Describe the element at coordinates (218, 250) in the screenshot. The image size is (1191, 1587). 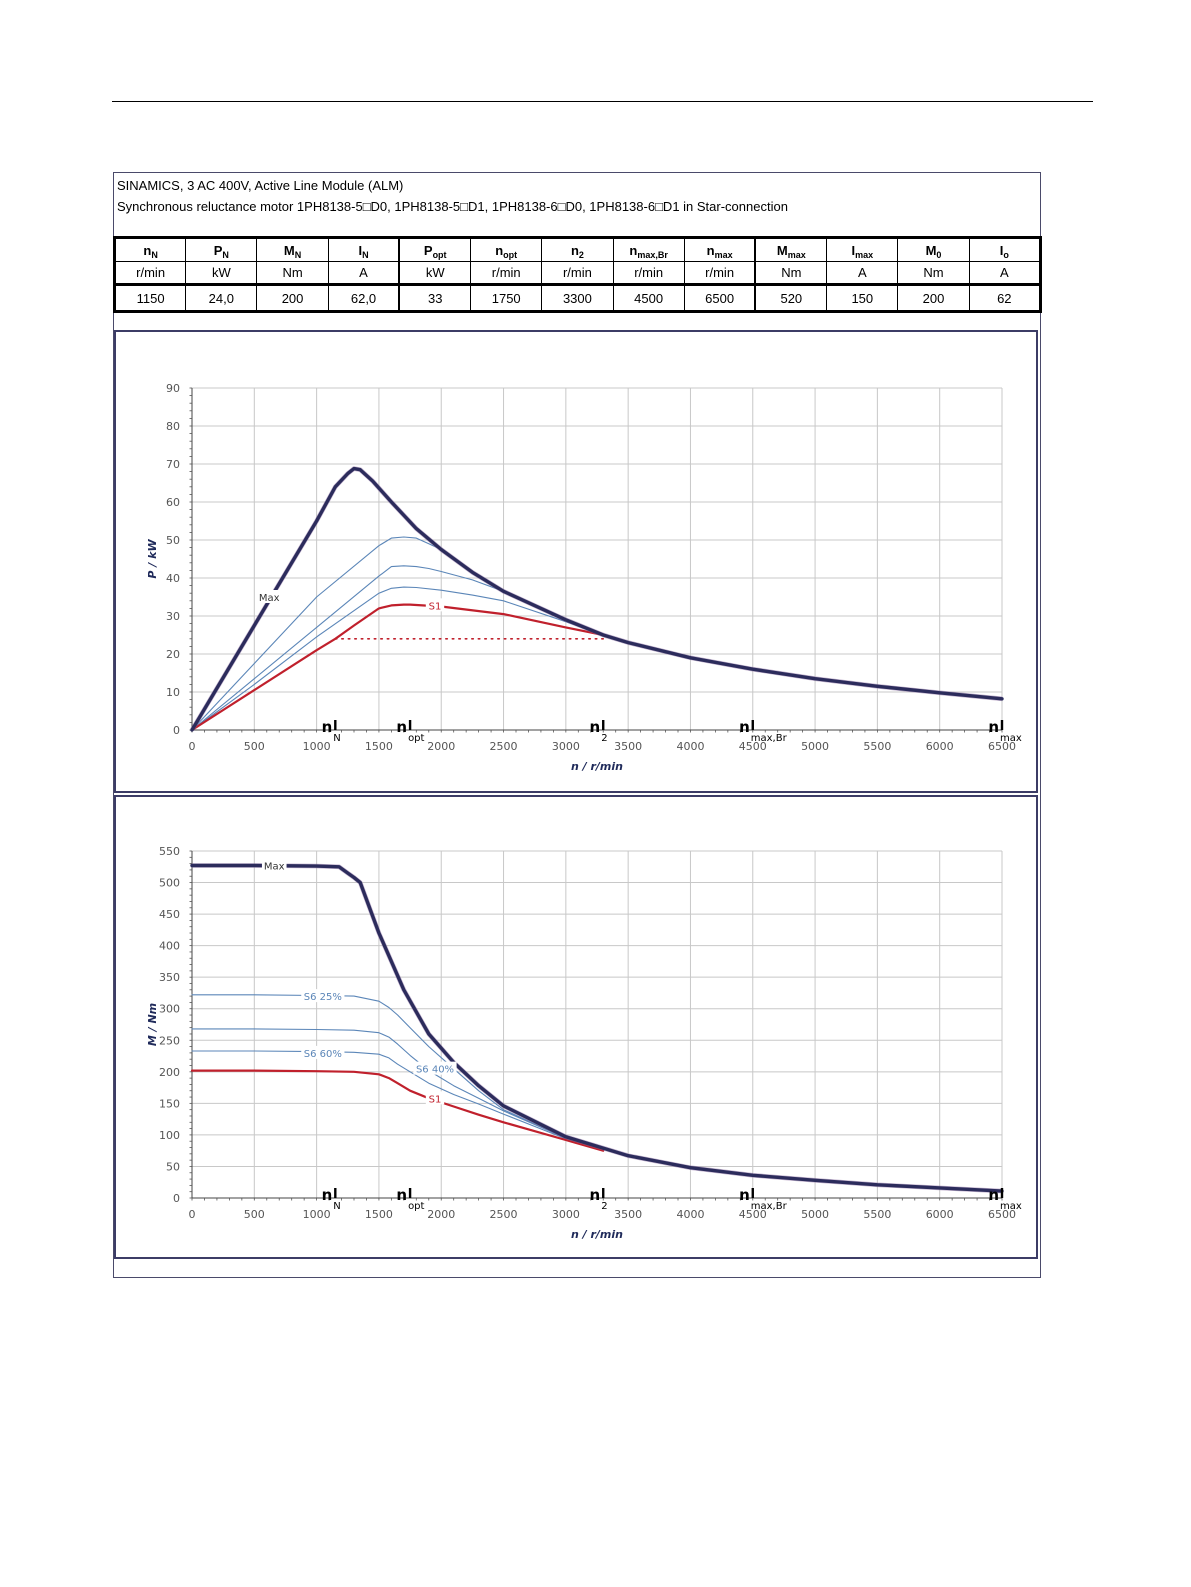
I see `spec-symbol: P` at that location.